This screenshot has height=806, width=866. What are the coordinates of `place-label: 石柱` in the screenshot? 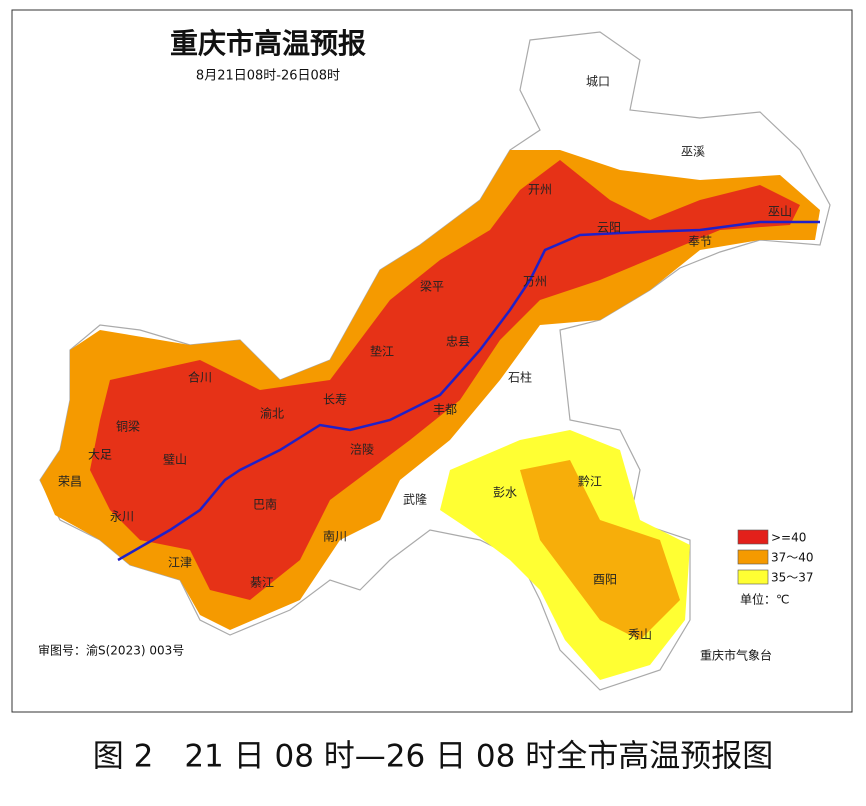 It's located at (520, 377).